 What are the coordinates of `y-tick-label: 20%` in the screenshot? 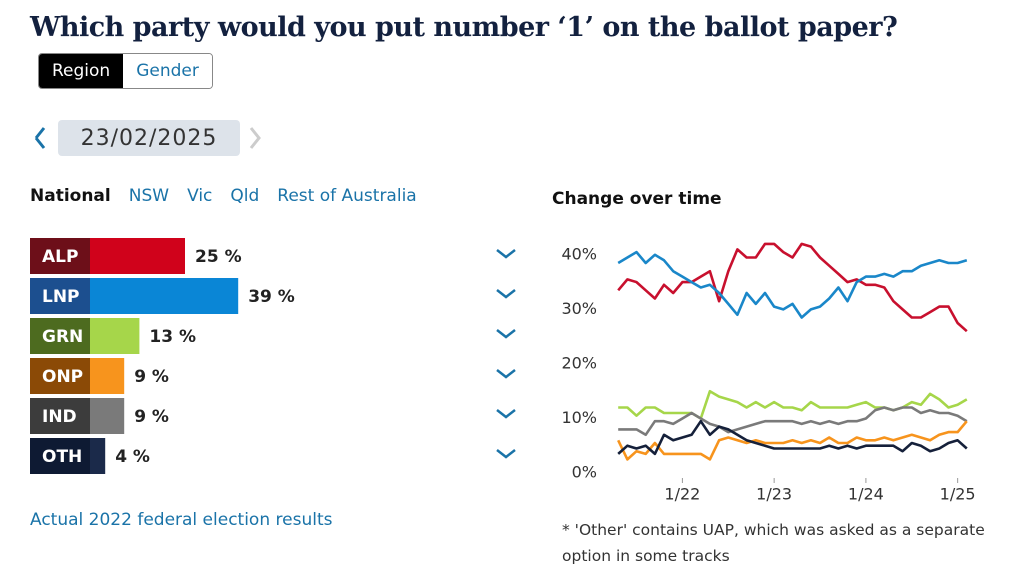 It's located at (579, 362).